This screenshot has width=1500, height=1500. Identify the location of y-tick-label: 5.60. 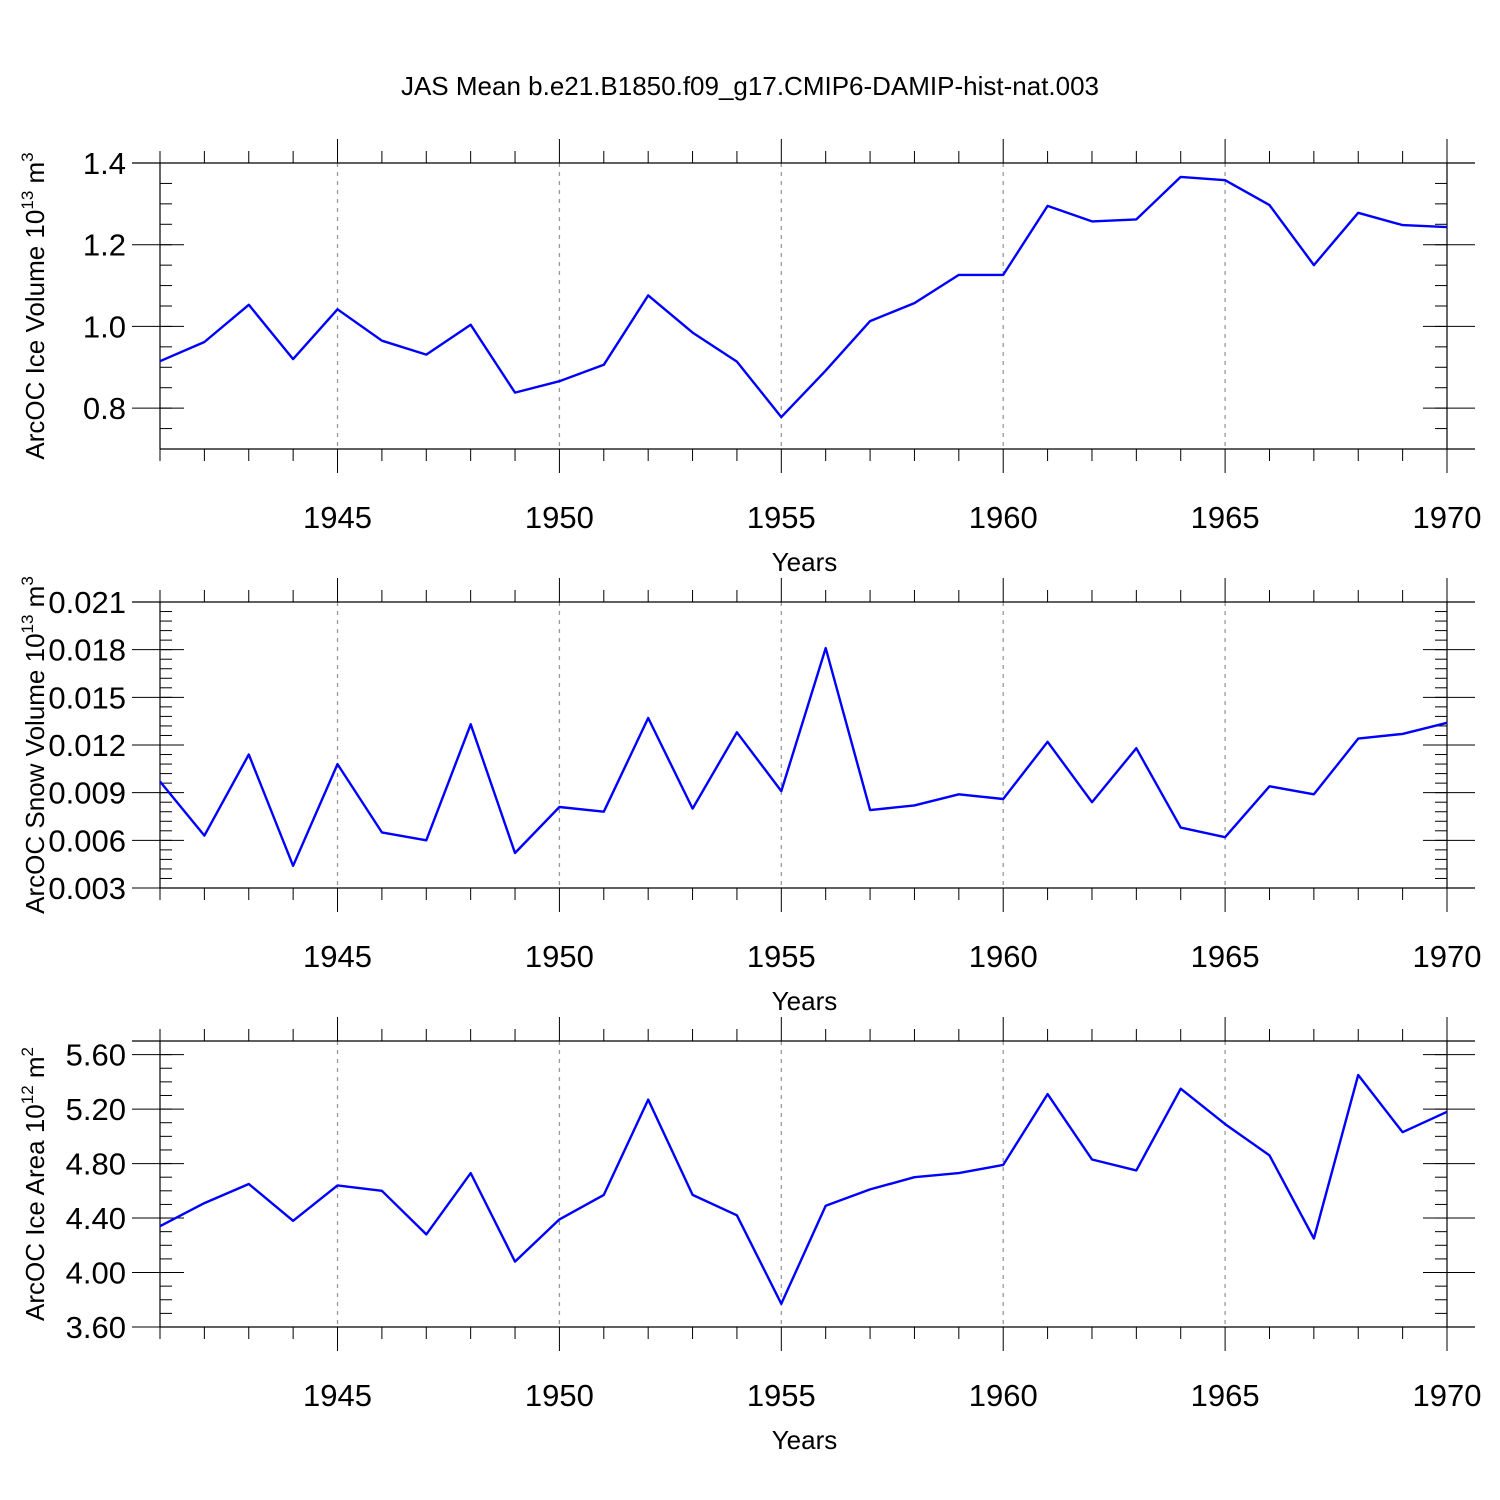
(96, 1055).